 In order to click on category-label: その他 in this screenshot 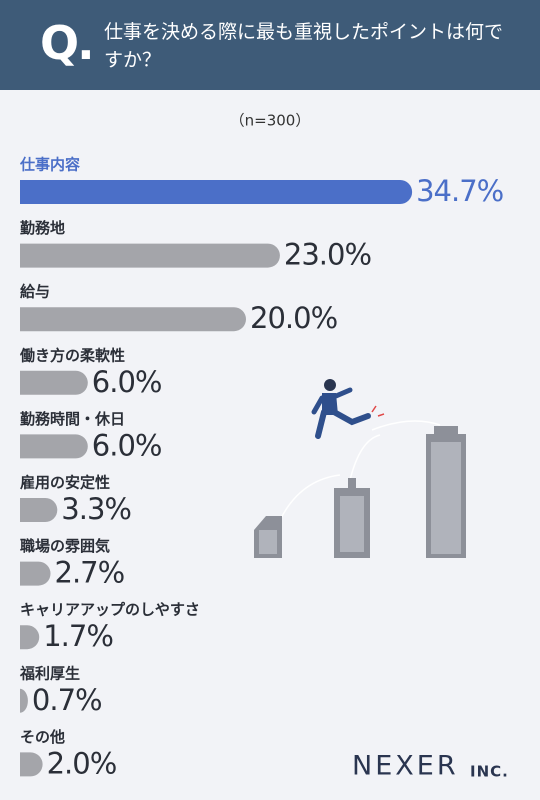, I will do `click(42, 737)`.